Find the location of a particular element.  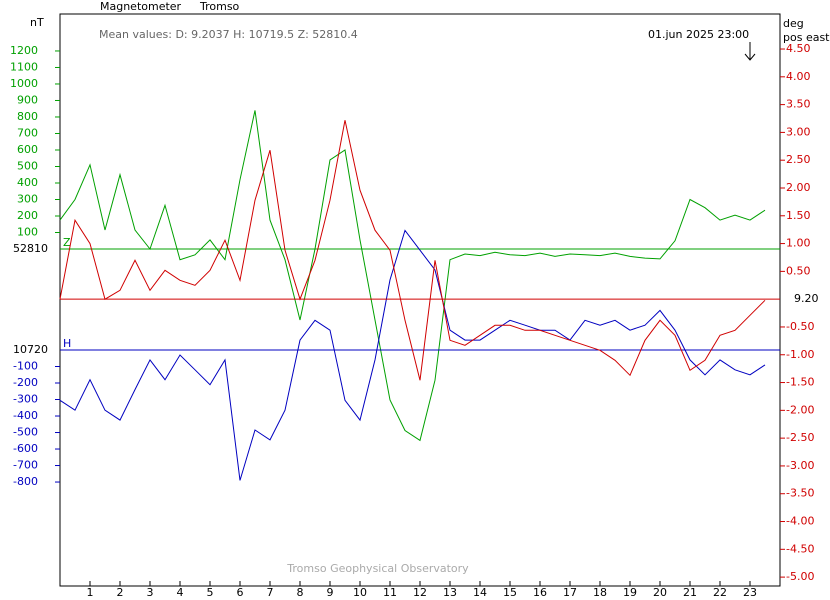

y-tick-label: 3.50 is located at coordinates (798, 104).